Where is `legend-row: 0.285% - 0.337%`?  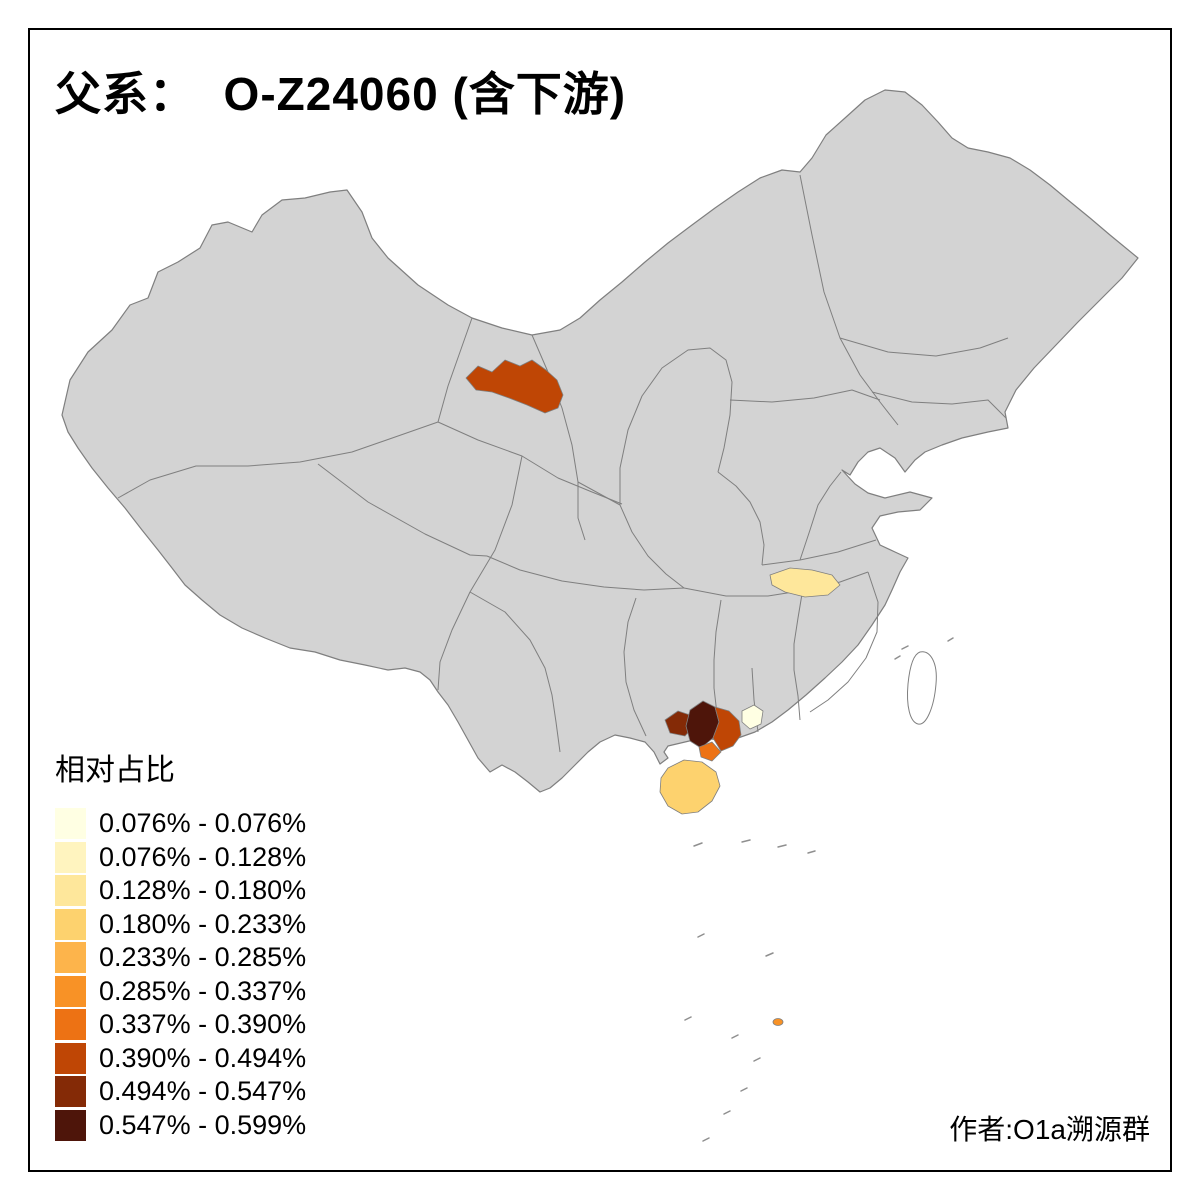
legend-row: 0.285% - 0.337% is located at coordinates (180, 992).